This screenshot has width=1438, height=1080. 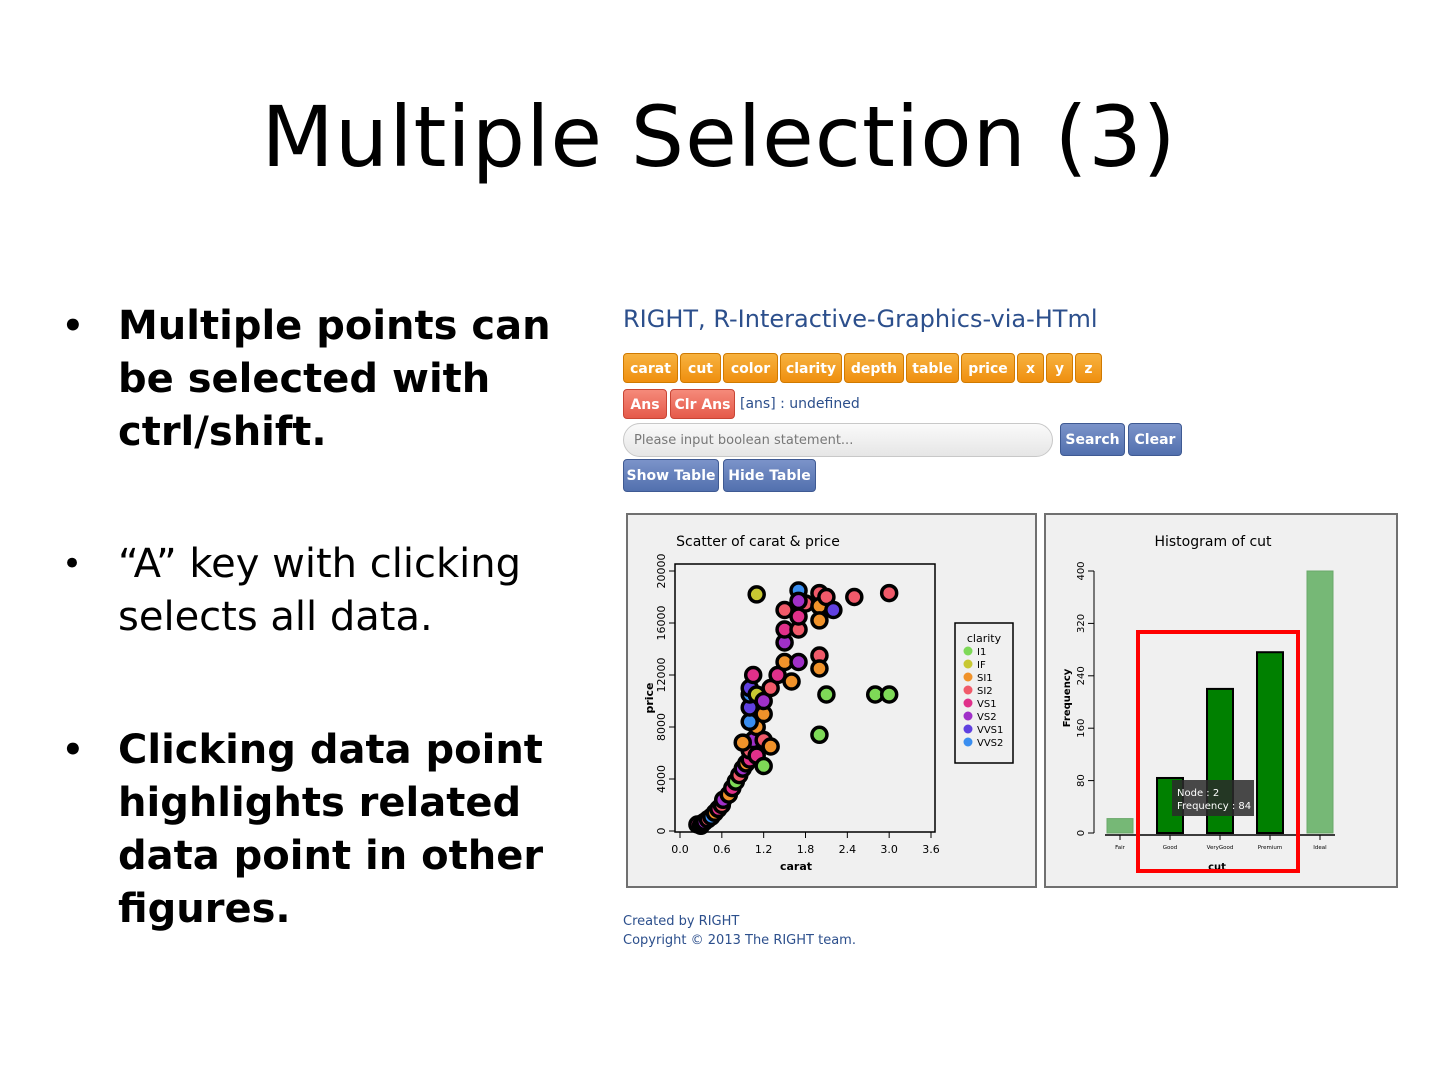 I want to click on y-tick-label: 16000, so click(x=661, y=623).